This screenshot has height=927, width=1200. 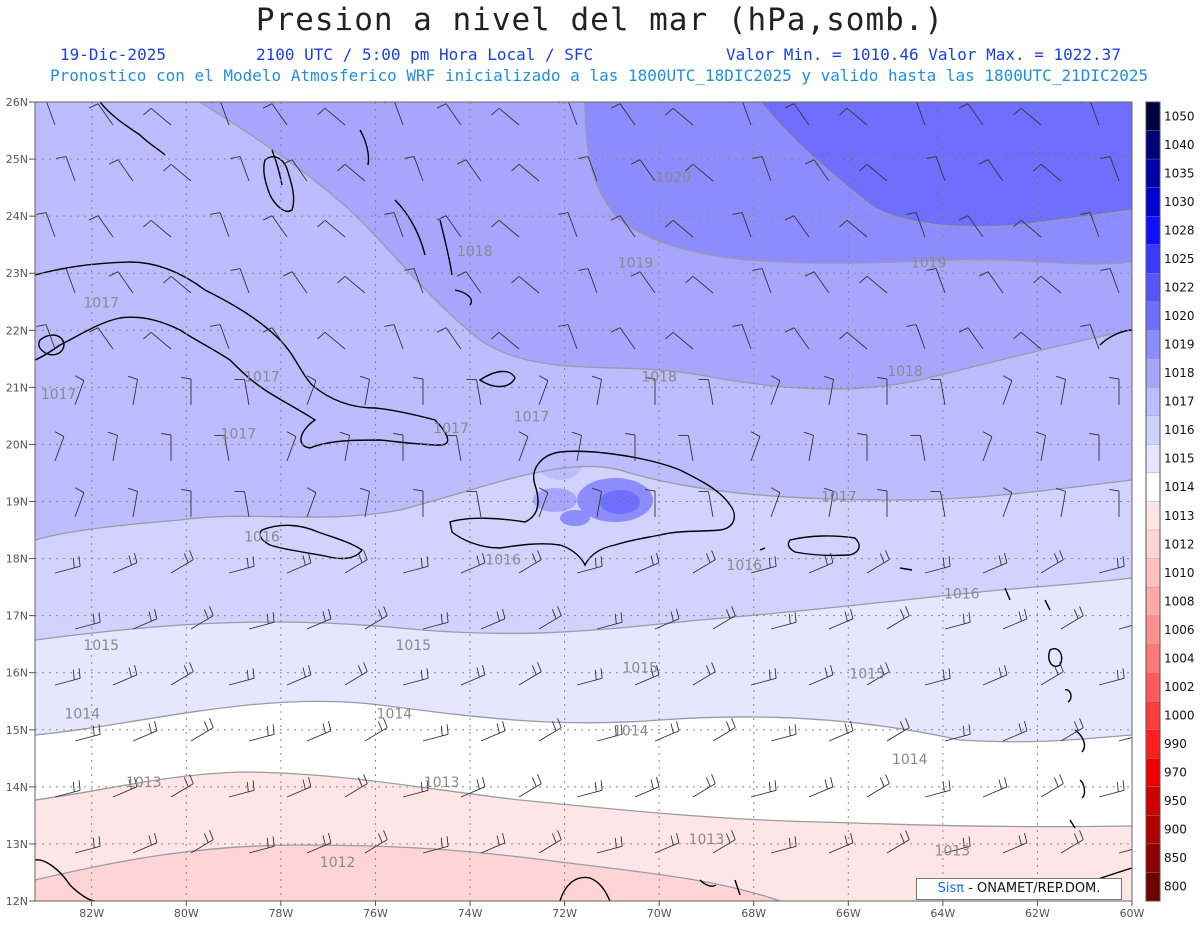 I want to click on colorbar-label: 1015, so click(x=1179, y=459).